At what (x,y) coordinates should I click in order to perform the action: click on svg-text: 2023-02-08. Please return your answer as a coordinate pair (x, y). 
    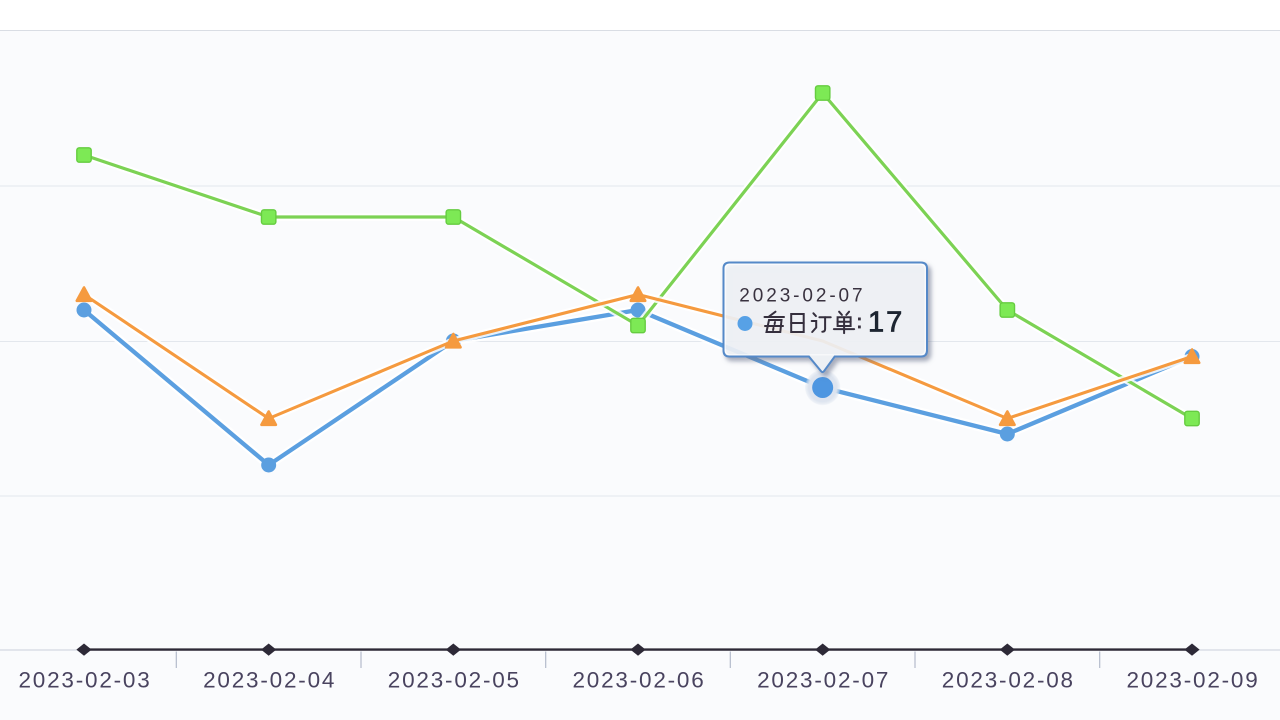
    Looking at the image, I should click on (1008, 680).